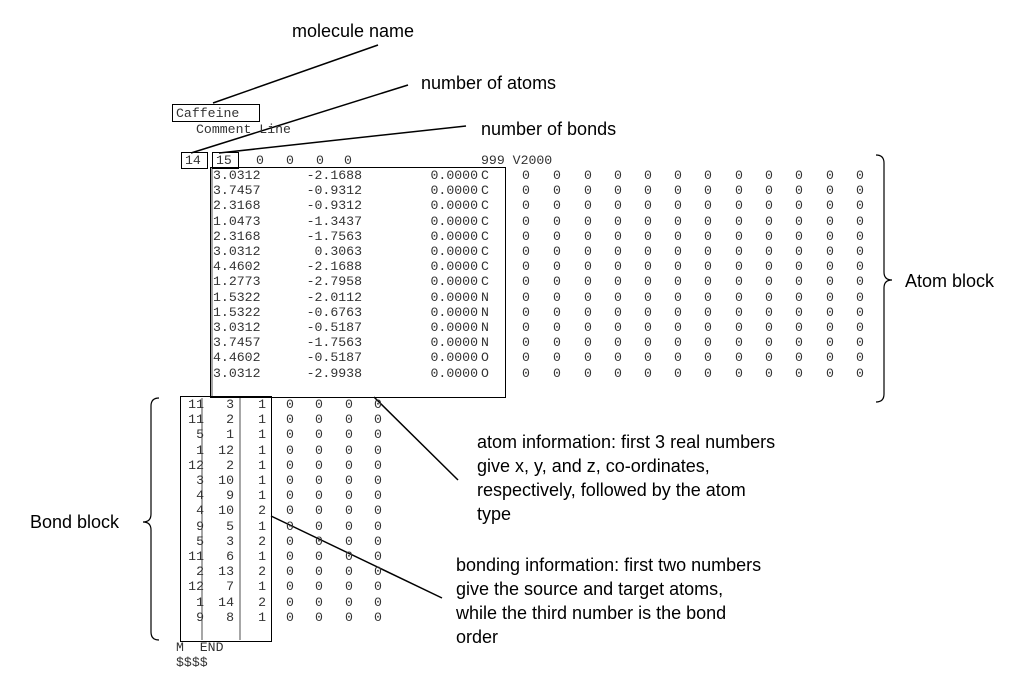 The image size is (1024, 684). What do you see at coordinates (334, 191) in the screenshot?
I see `atom-y: -0.9312` at bounding box center [334, 191].